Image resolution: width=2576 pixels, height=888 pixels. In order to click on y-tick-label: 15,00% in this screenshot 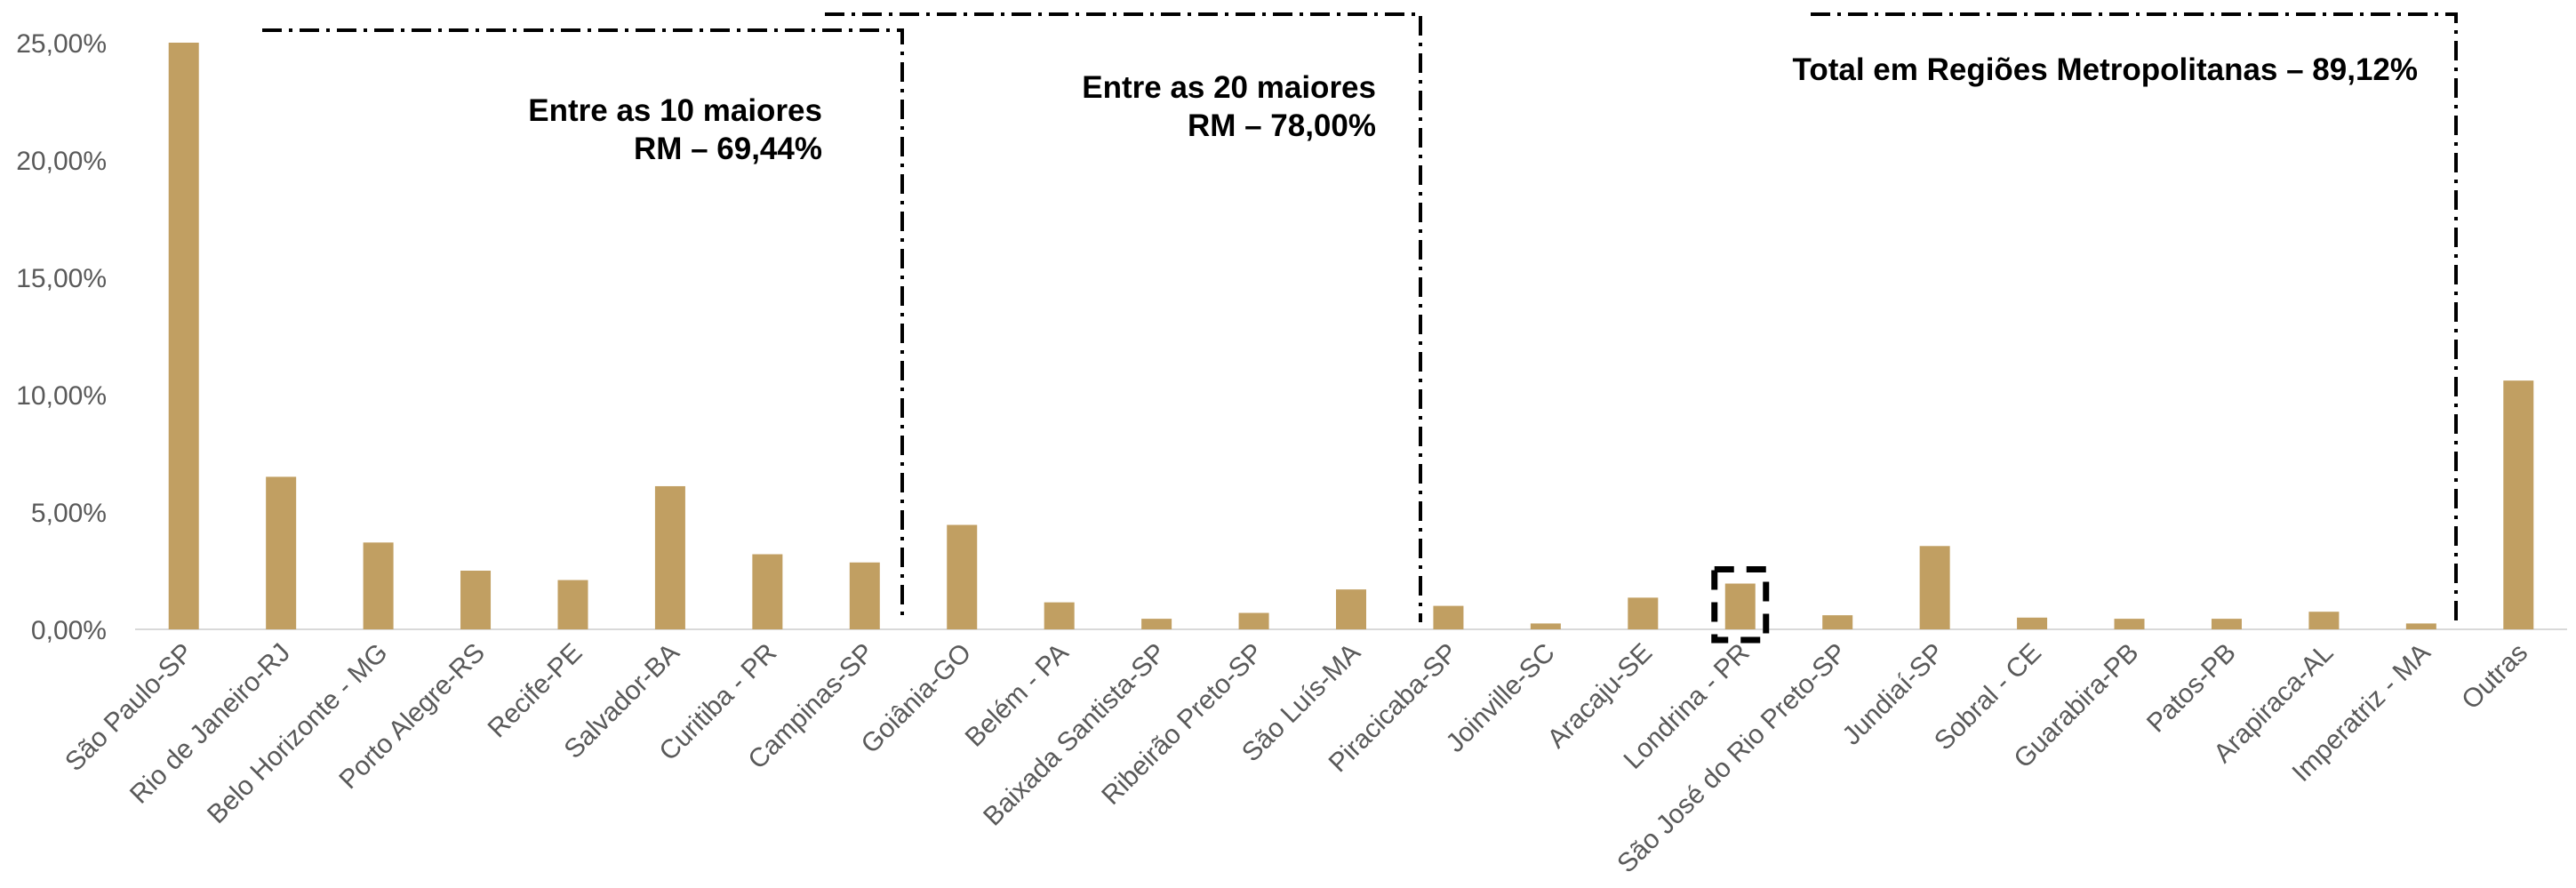, I will do `click(61, 278)`.